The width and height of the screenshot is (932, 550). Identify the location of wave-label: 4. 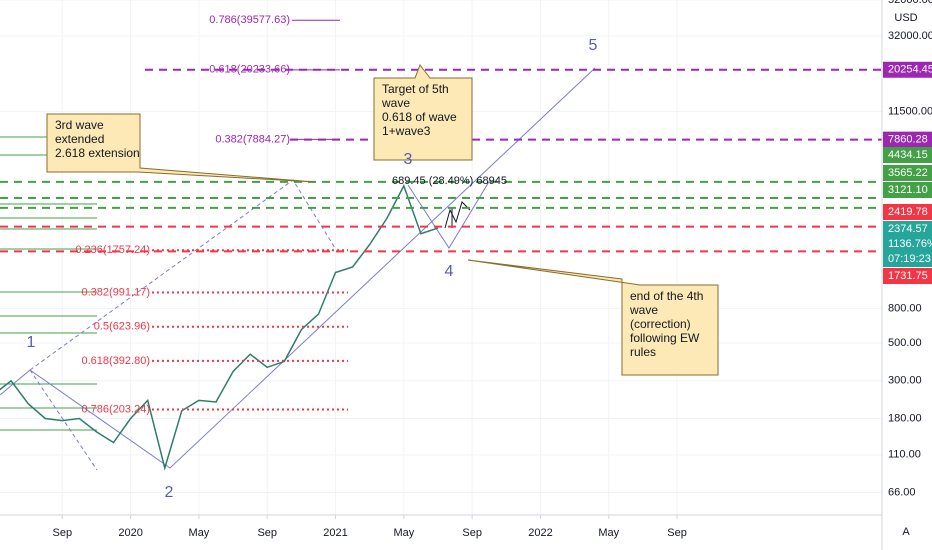
(449, 271).